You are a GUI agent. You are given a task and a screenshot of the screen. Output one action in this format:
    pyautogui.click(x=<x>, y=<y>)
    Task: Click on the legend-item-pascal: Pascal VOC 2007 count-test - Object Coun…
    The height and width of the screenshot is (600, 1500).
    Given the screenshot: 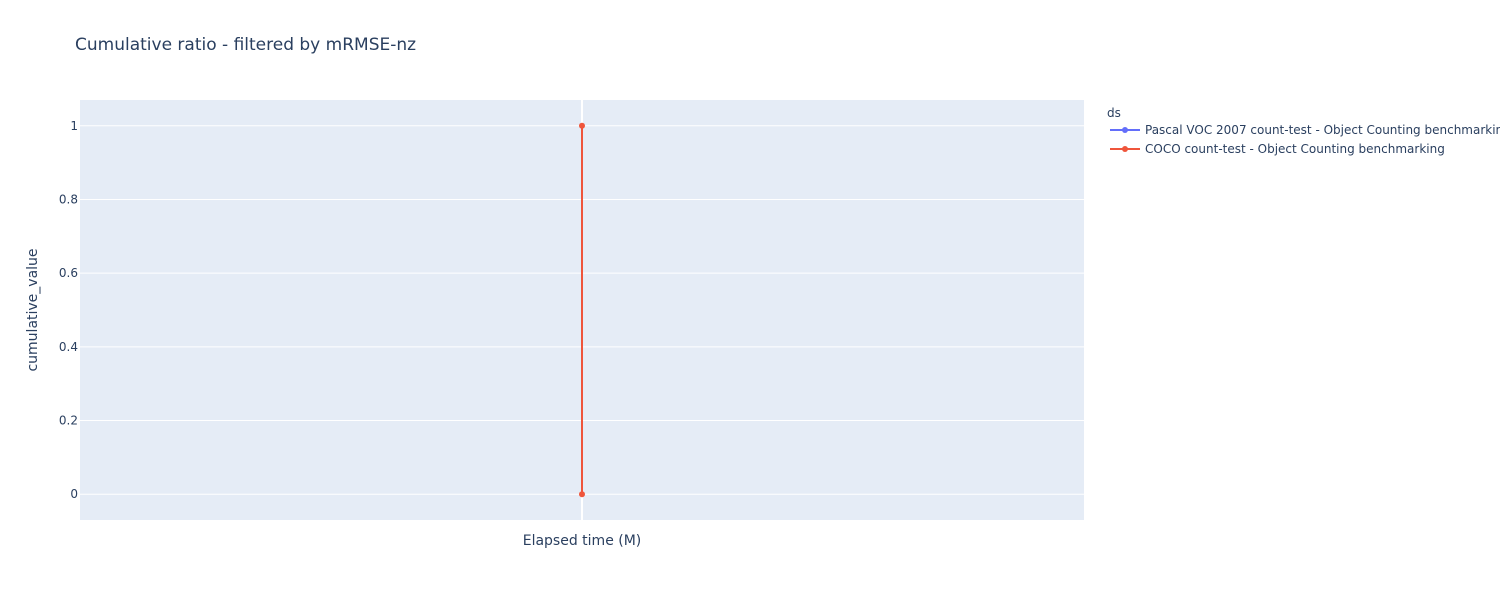 What is the action you would take?
    pyautogui.click(x=1305, y=130)
    